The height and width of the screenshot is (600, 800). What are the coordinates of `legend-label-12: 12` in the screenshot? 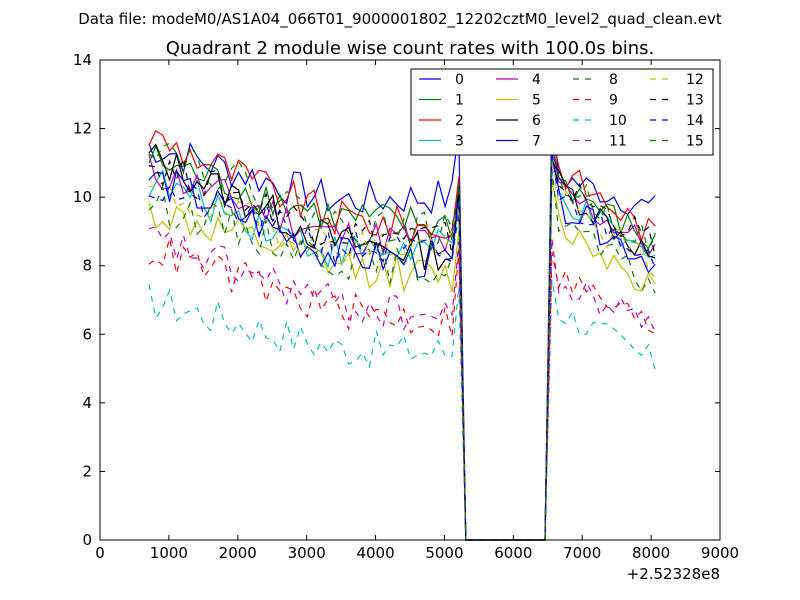 It's located at (695, 80).